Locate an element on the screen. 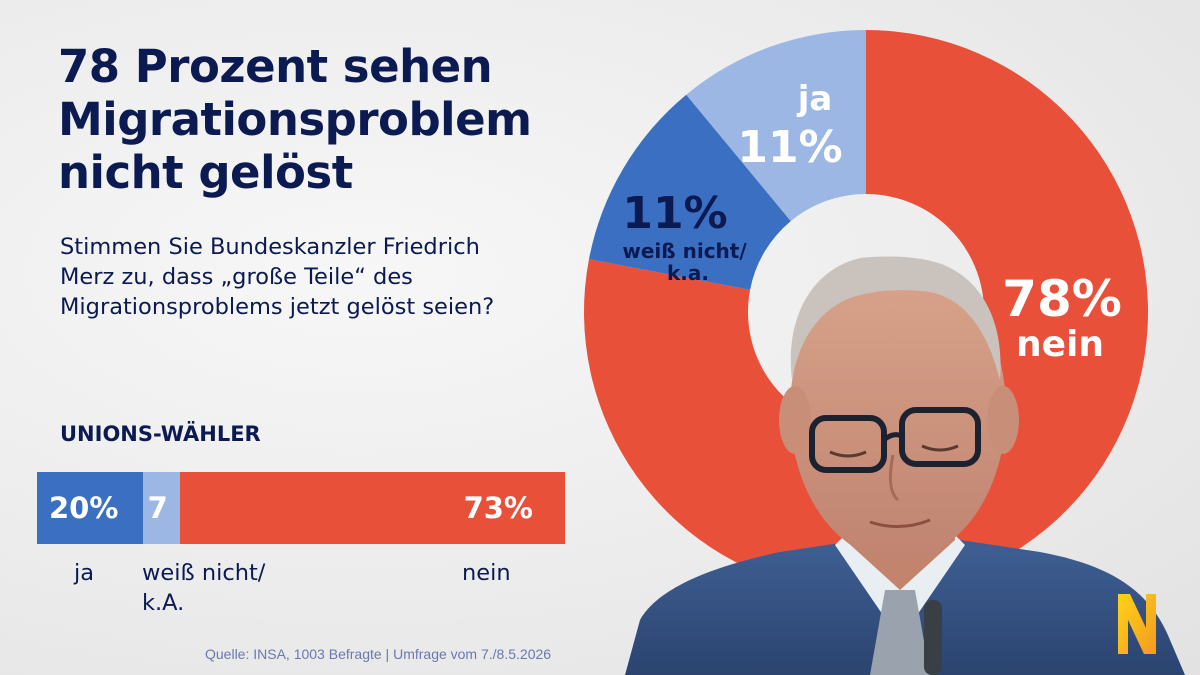  donut-value-label-nein: 78% is located at coordinates (1062, 299).